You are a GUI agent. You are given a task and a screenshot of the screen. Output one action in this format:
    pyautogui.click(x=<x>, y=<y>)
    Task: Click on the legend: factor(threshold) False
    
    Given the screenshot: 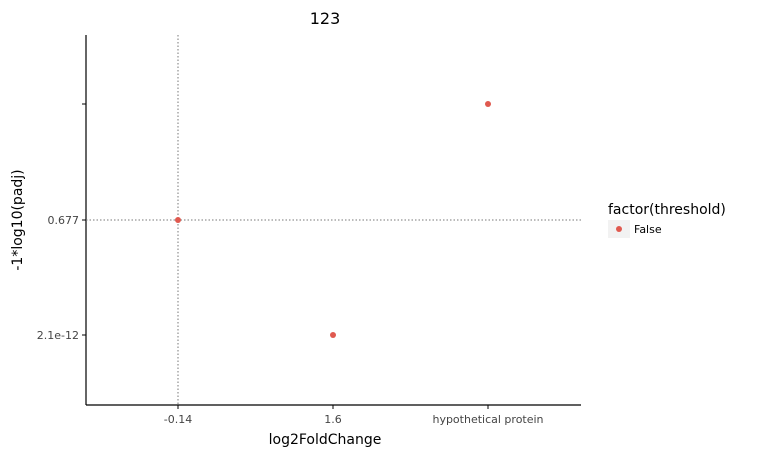 What is the action you would take?
    pyautogui.click(x=667, y=220)
    